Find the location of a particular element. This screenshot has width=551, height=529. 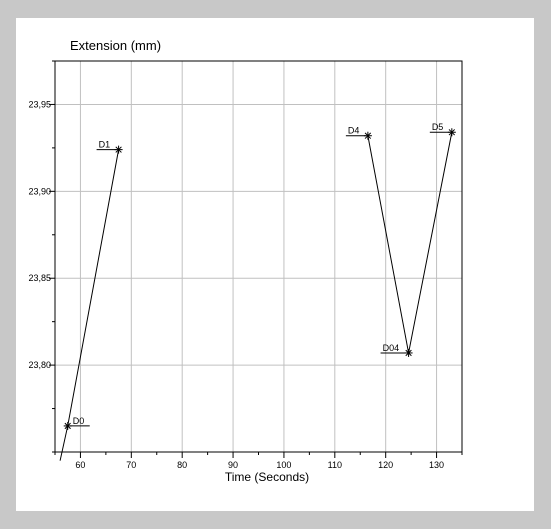

x-tick-label: 80 is located at coordinates (182, 465).